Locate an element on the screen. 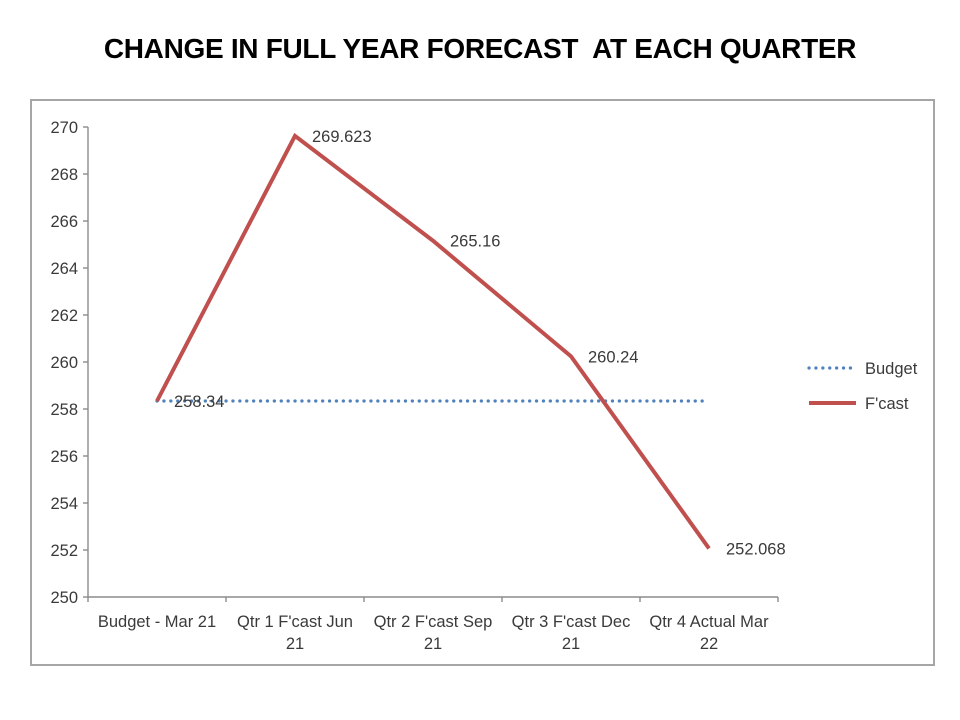 The width and height of the screenshot is (960, 720). x-axis-category-label: Qtr 2 F'cast Sep 21 is located at coordinates (433, 633).